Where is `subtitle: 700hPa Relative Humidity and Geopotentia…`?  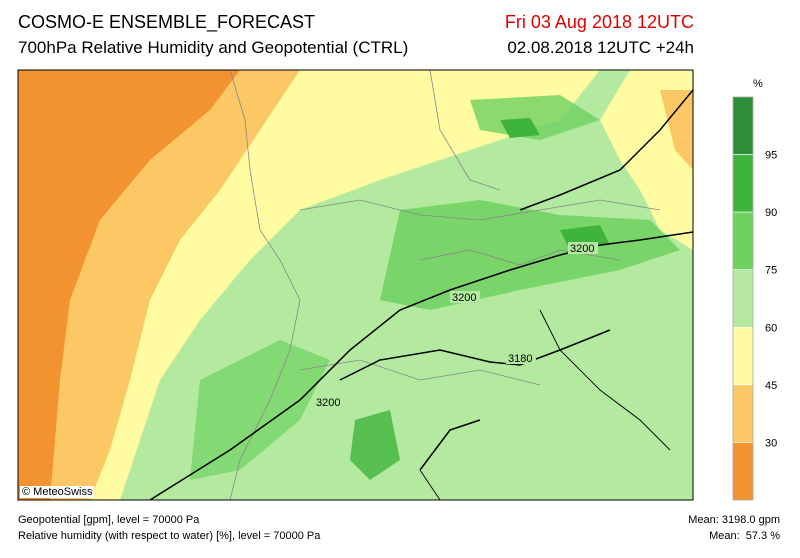 subtitle: 700hPa Relative Humidity and Geopotentia… is located at coordinates (213, 47).